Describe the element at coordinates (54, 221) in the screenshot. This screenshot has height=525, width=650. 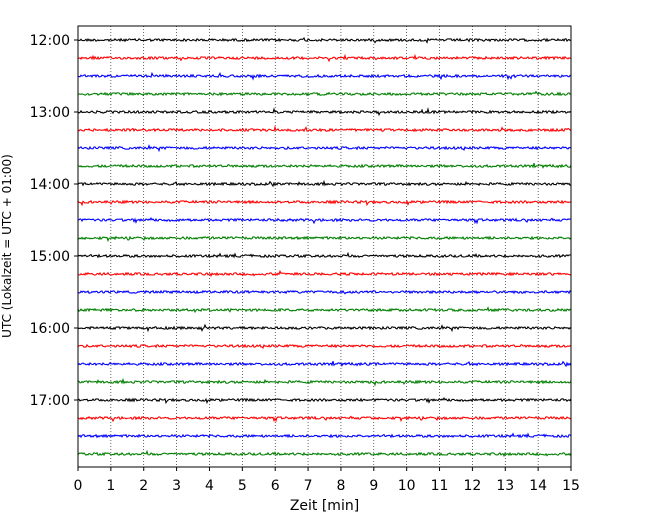
I see `y-axis: 12:00 13:00 14:00 15:00 16:00 17:00` at that location.